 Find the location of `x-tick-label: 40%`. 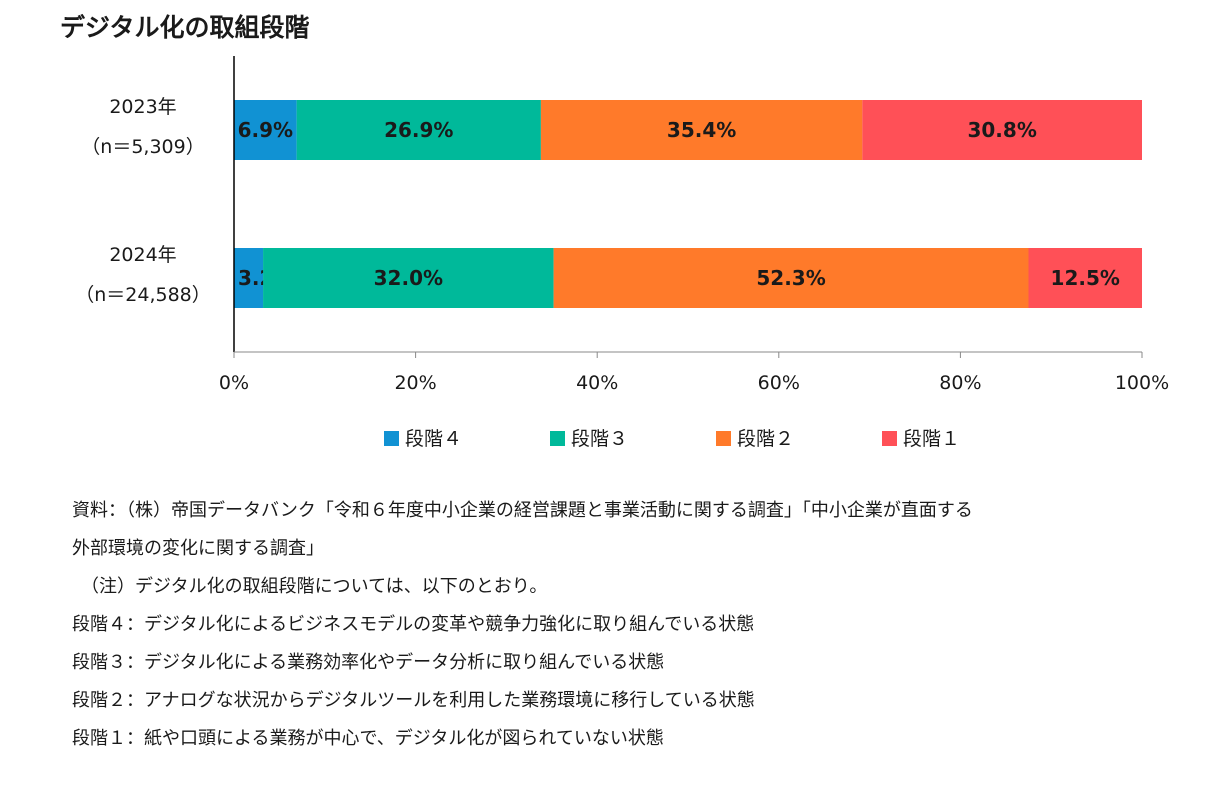

x-tick-label: 40% is located at coordinates (597, 383).